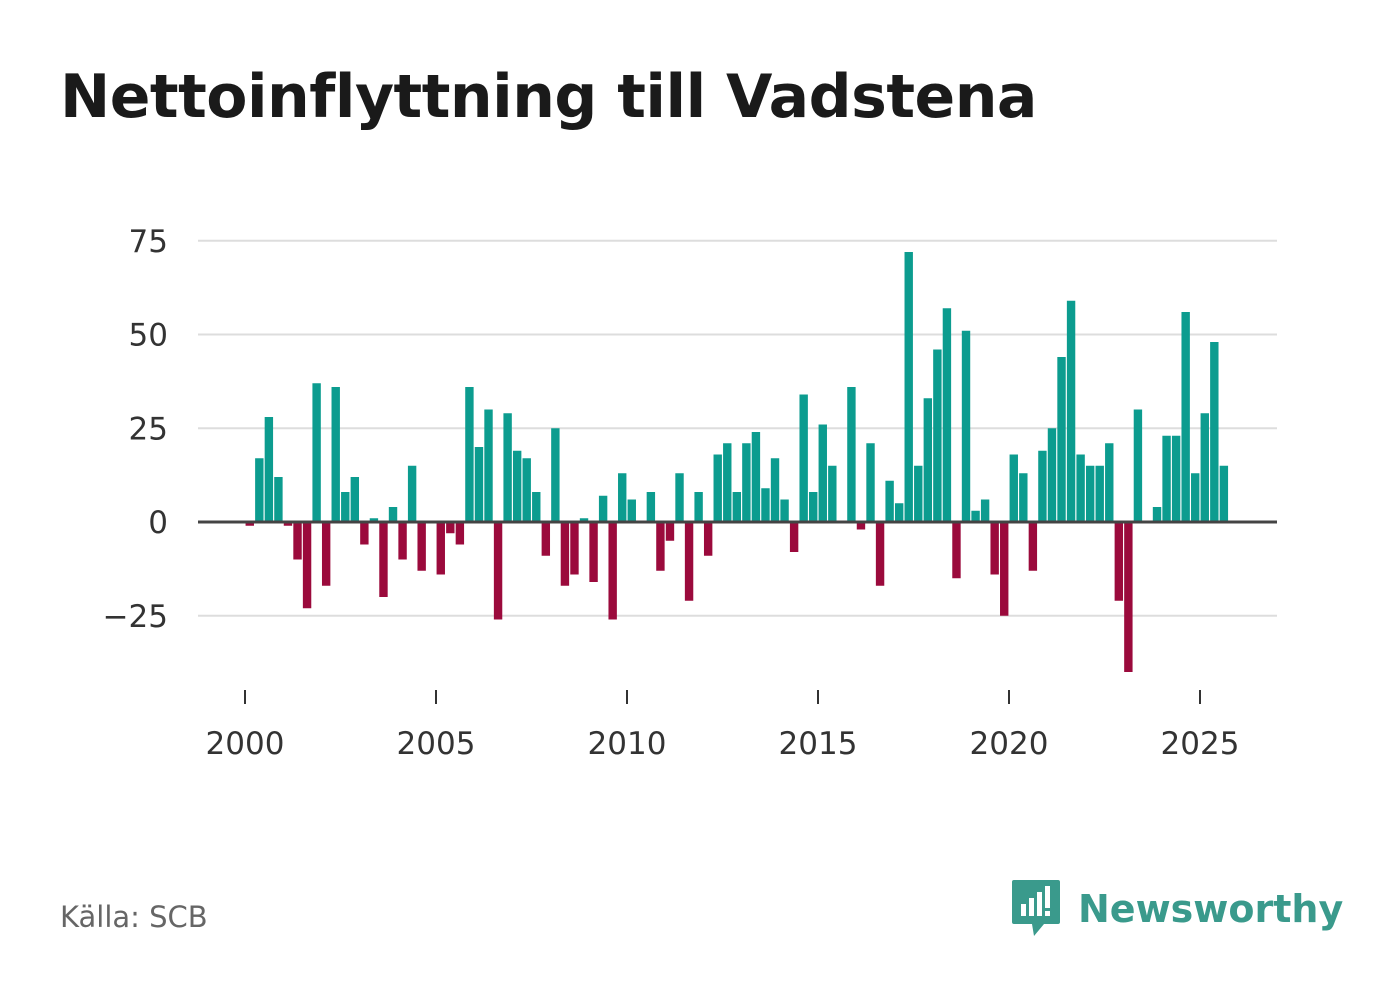 The image size is (1382, 999). Describe the element at coordinates (148, 336) in the screenshot. I see `y-tick-label: 50` at that location.